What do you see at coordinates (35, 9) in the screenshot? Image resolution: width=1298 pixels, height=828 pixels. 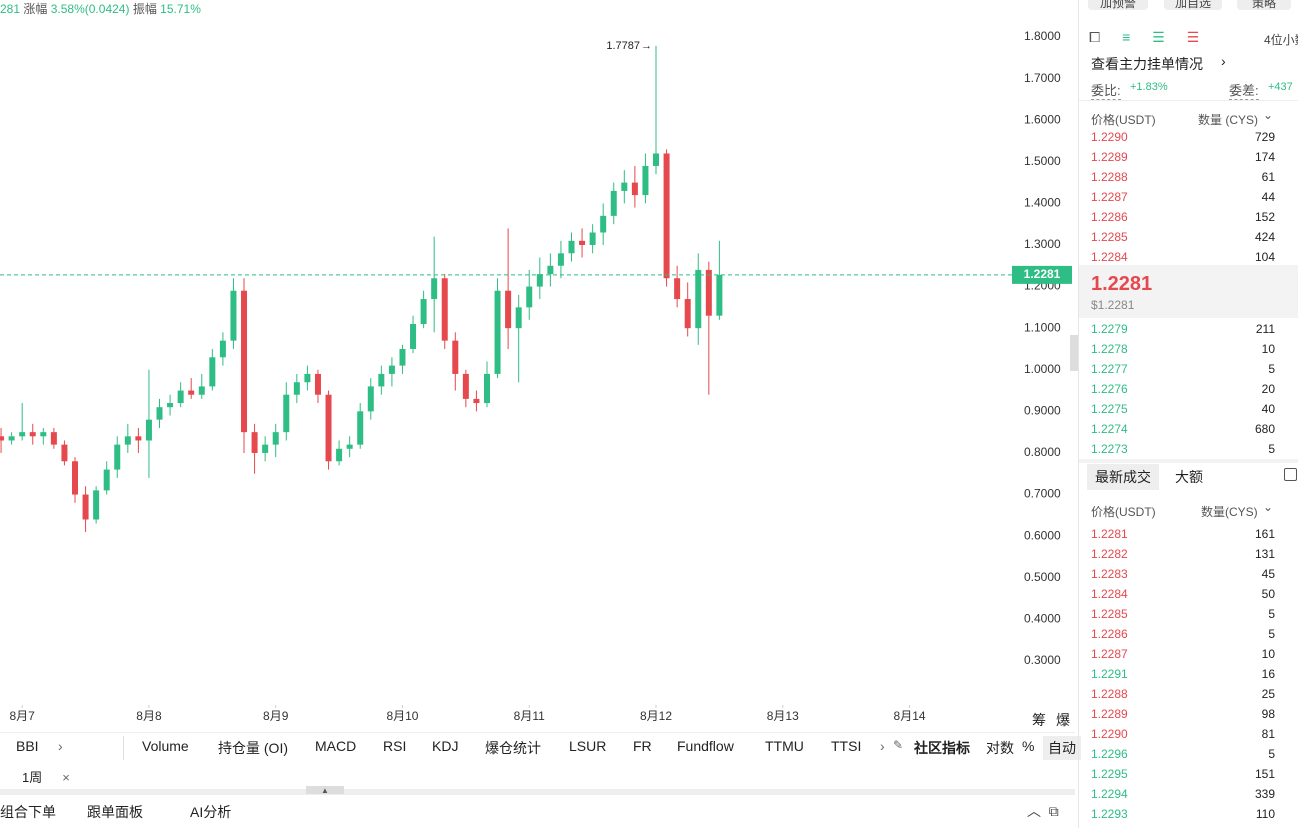 I see `change-label: 涨幅` at bounding box center [35, 9].